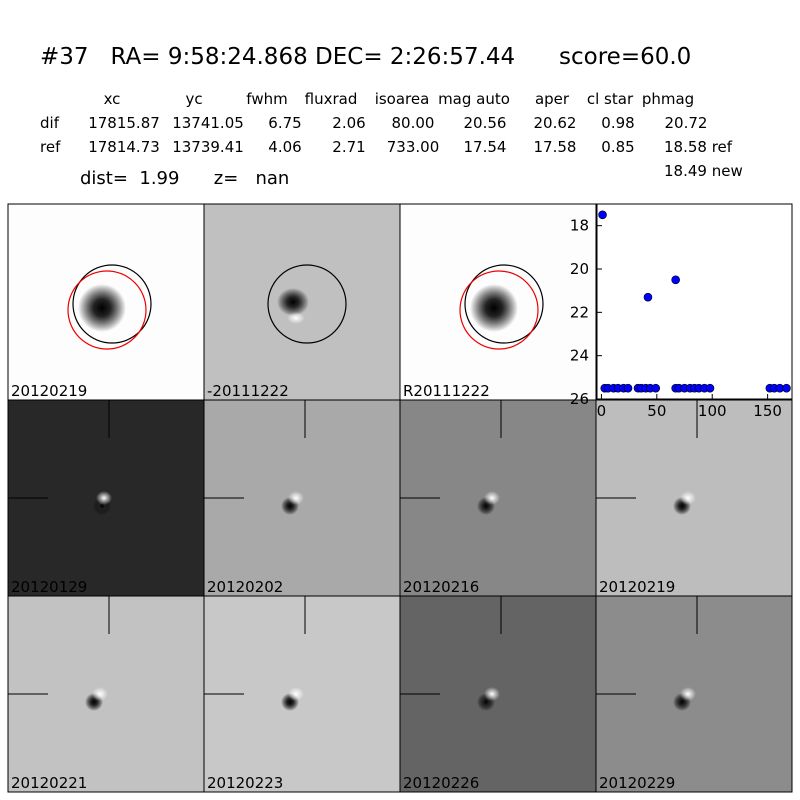  Describe the element at coordinates (579, 356) in the screenshot. I see `y-tick-label: 24` at that location.